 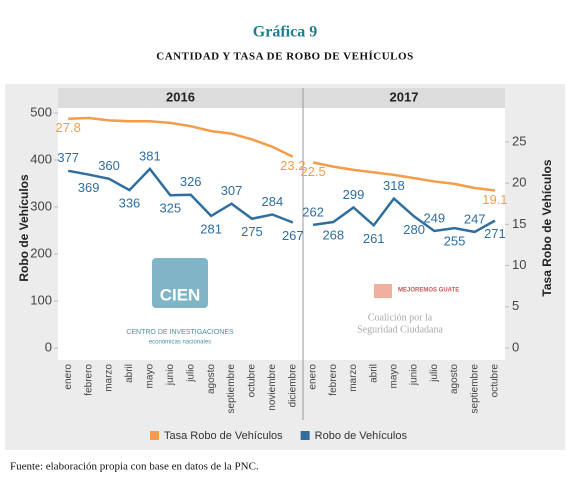 I want to click on data-label: 23.2, so click(x=292, y=165).